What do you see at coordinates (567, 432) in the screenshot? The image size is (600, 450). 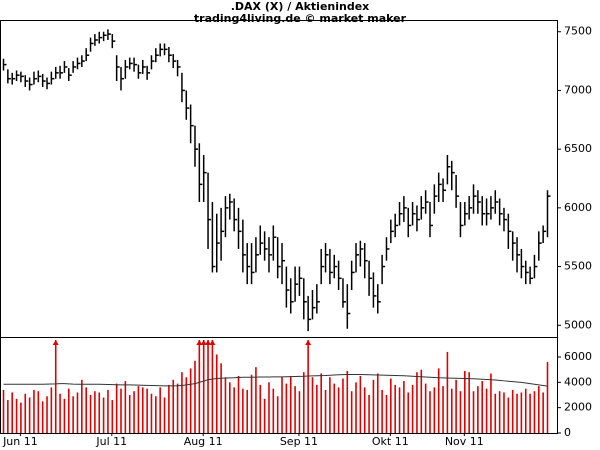 I see `y-tick-label: 0` at bounding box center [567, 432].